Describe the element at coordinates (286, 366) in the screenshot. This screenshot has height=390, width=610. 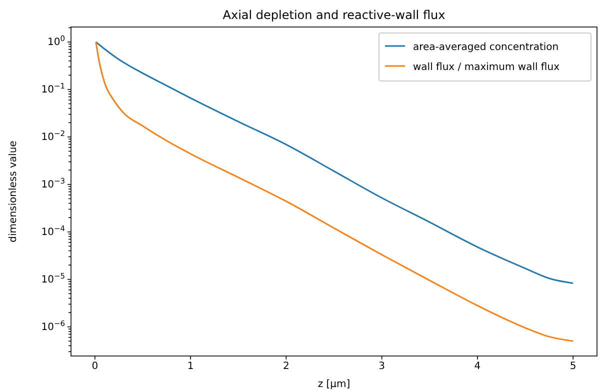
I see `x-tick-label: 2` at that location.